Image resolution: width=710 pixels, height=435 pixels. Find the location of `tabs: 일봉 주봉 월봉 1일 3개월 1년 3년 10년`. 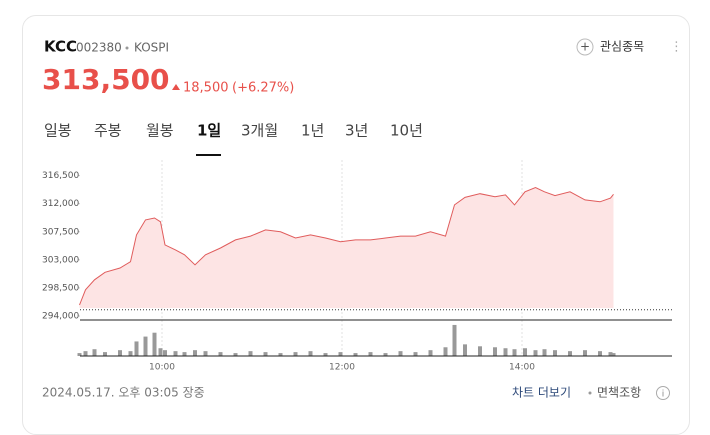

tabs: 일봉 주봉 월봉 1일 3개월 1년 3년 10년 is located at coordinates (233, 139).